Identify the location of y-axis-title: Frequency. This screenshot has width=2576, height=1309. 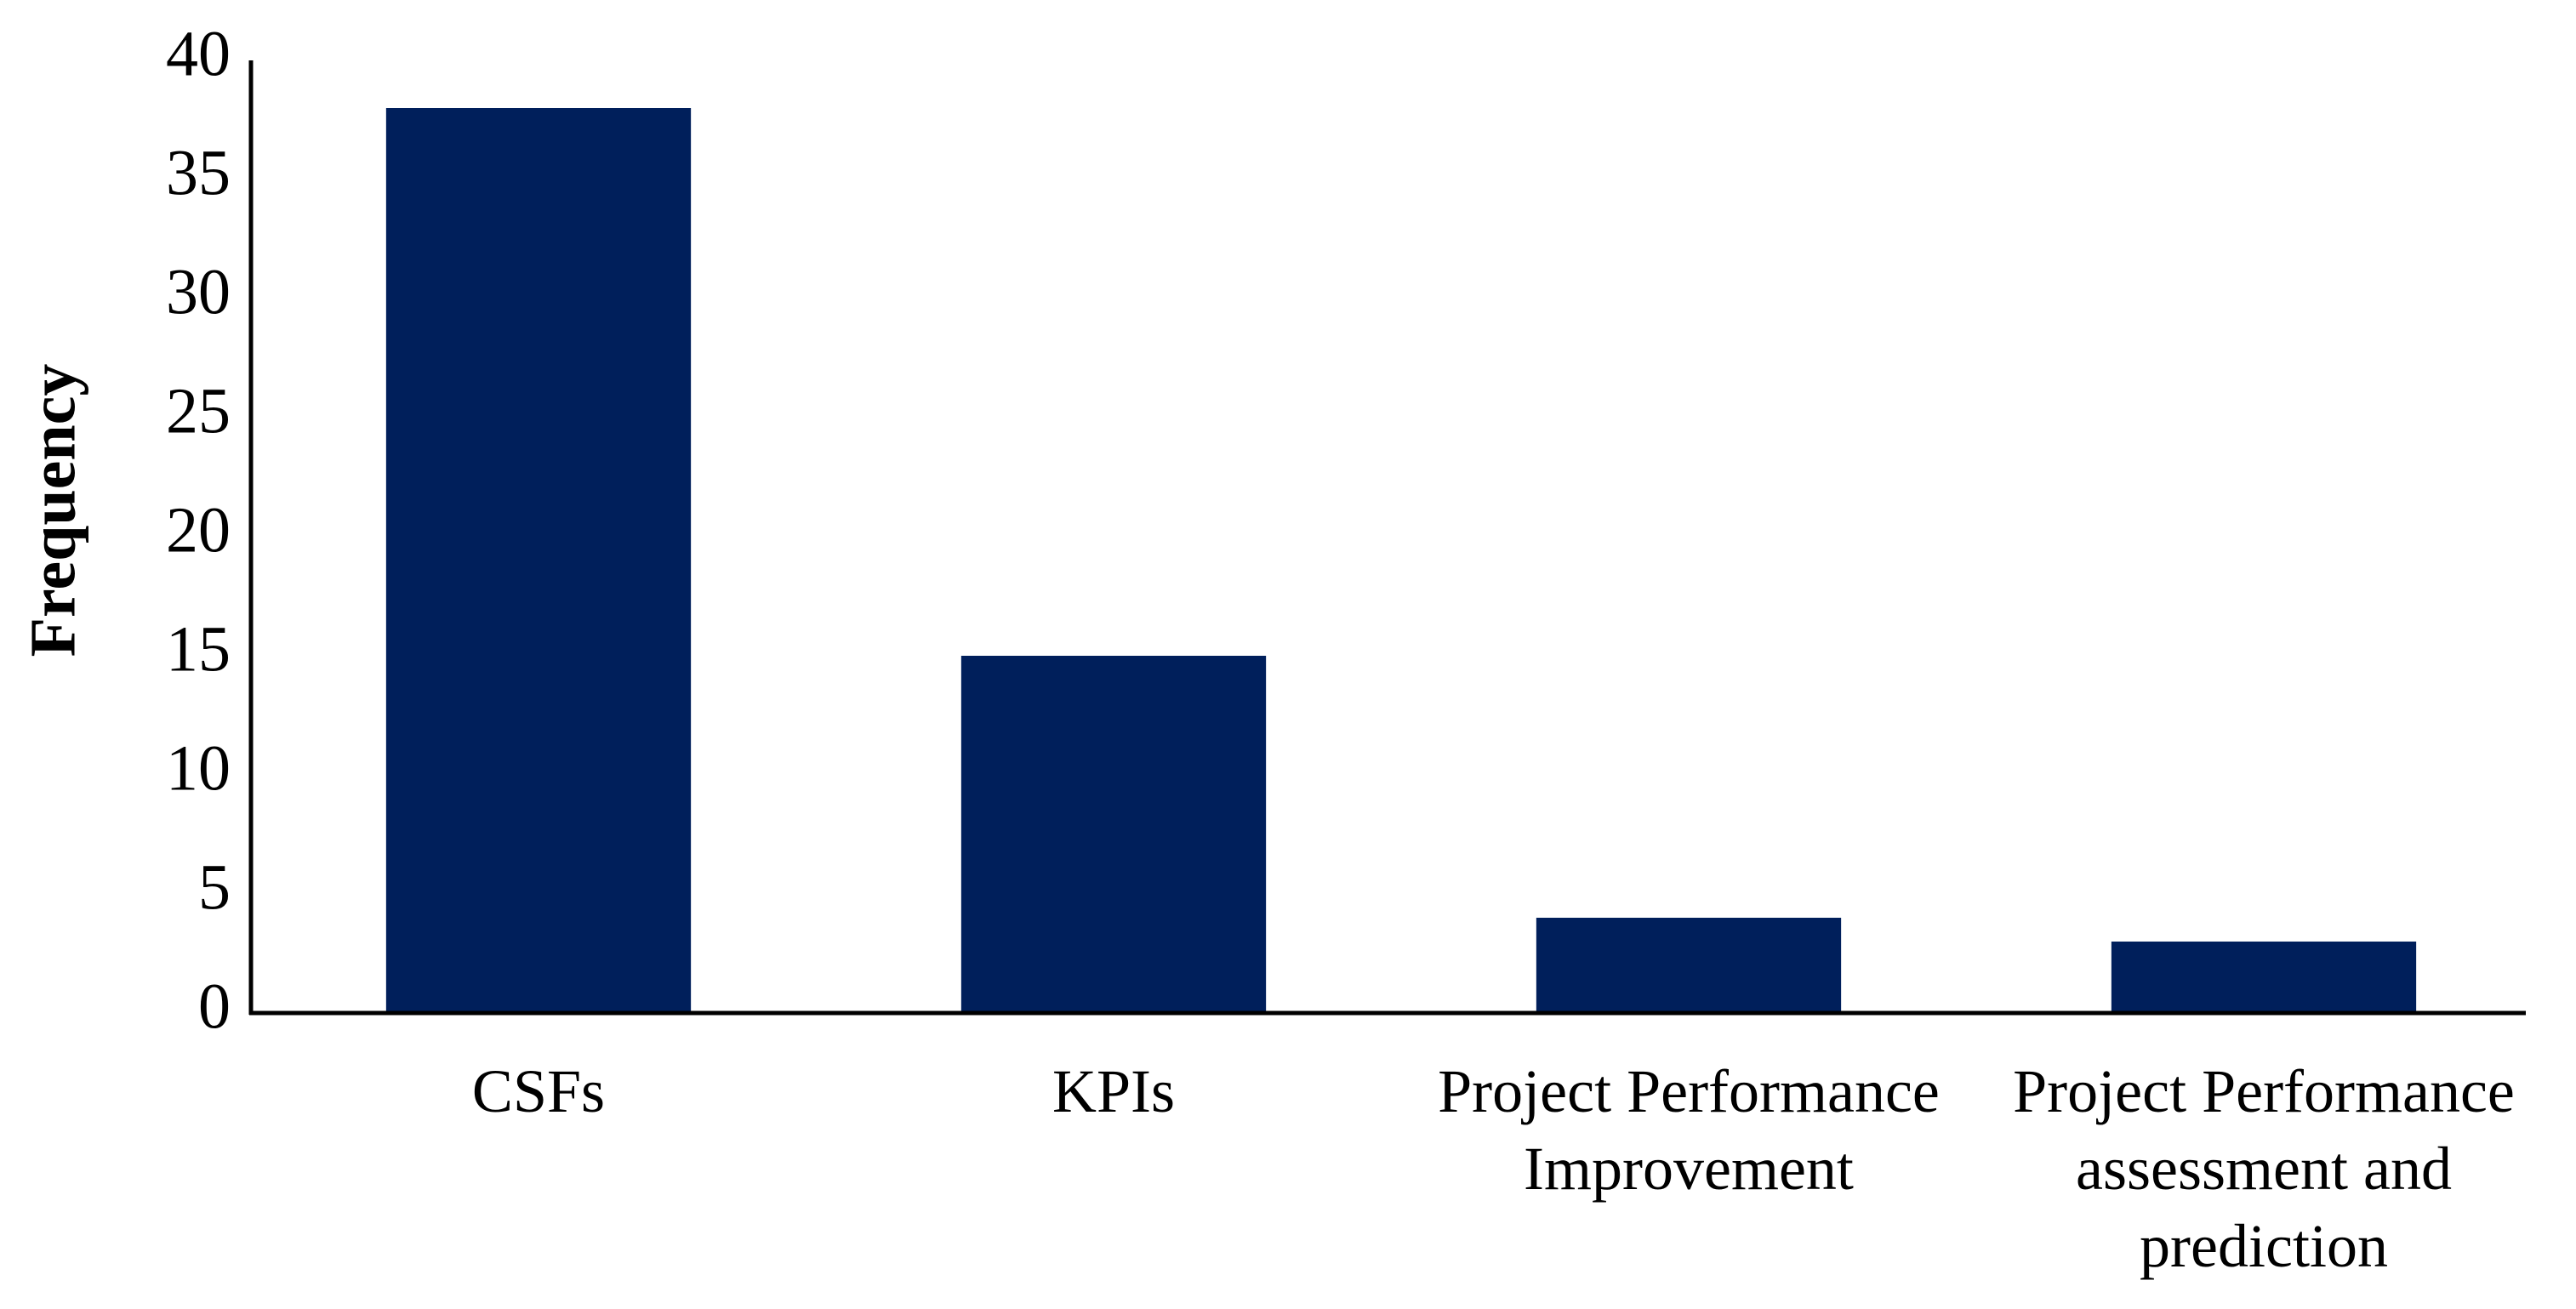
(52, 510).